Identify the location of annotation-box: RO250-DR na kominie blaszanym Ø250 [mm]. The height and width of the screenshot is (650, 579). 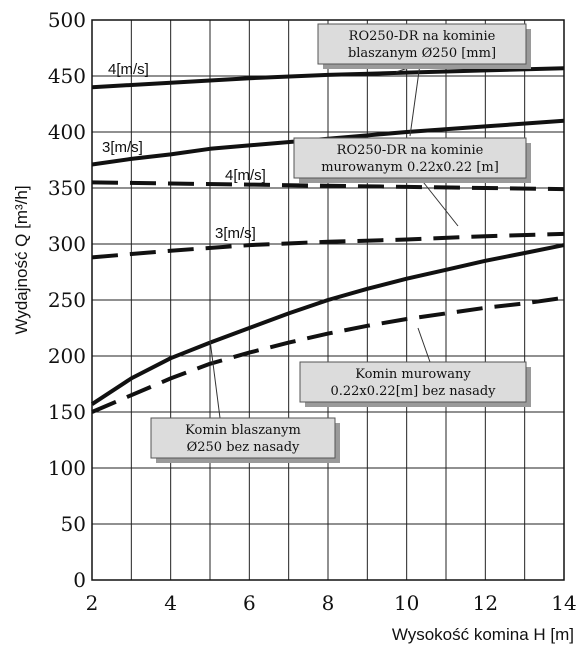
(424, 48).